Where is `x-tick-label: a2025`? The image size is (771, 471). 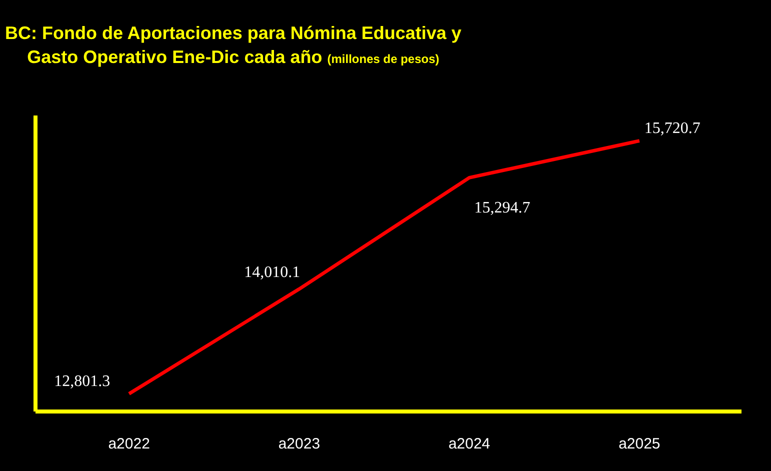 x-tick-label: a2025 is located at coordinates (639, 444).